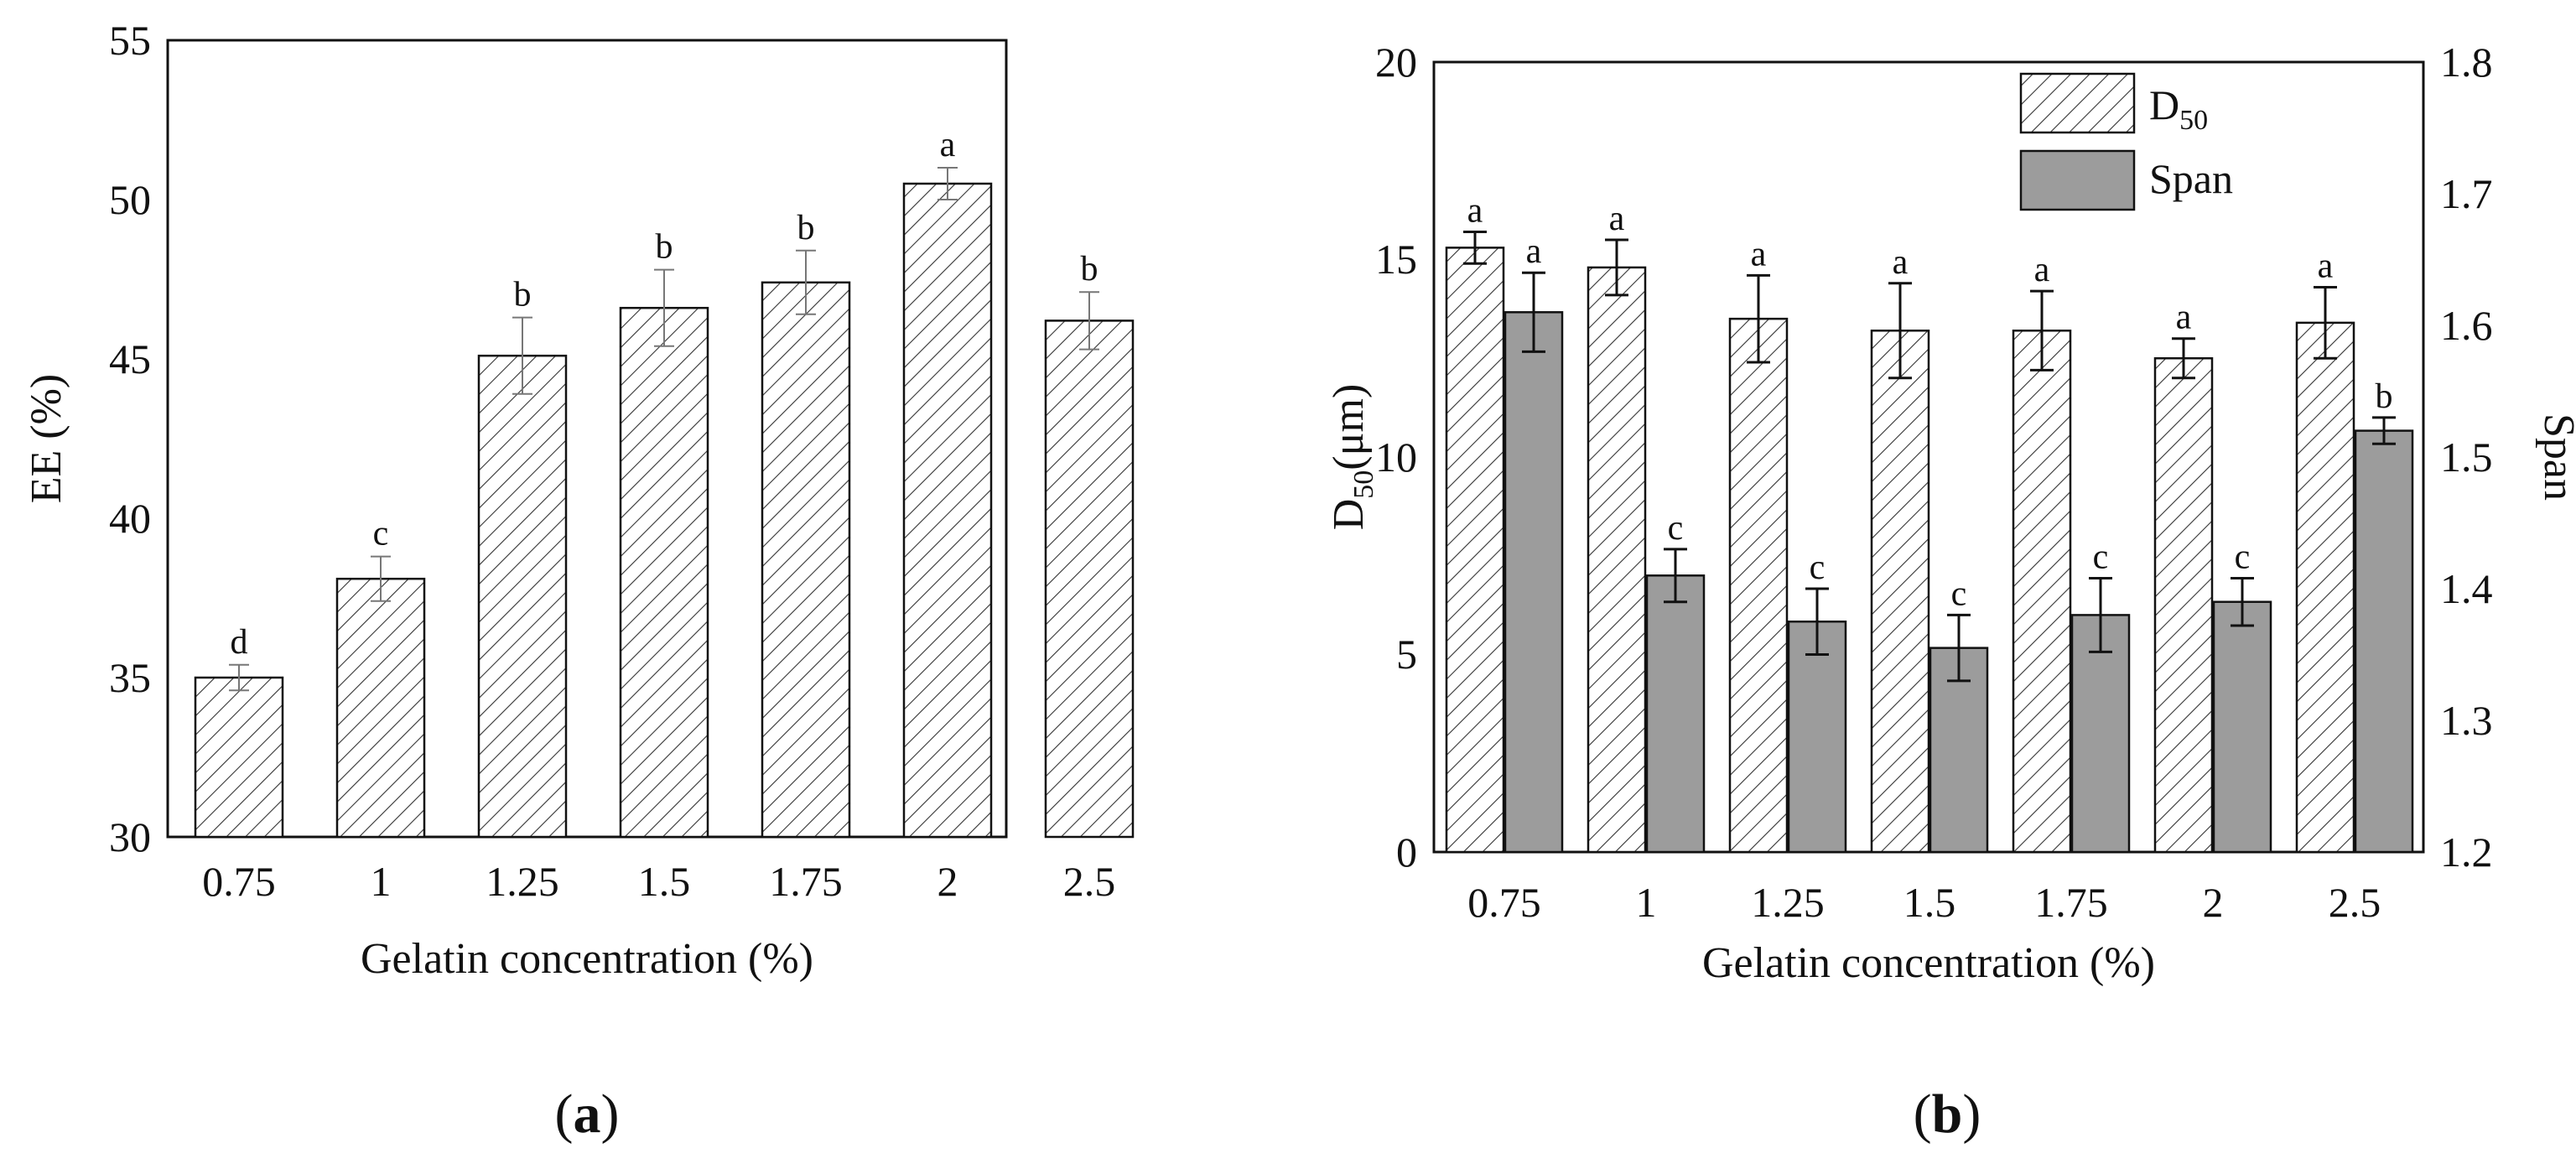 The image size is (2576, 1169). Describe the element at coordinates (2466, 852) in the screenshot. I see `y2-tick-label: 1.2` at that location.